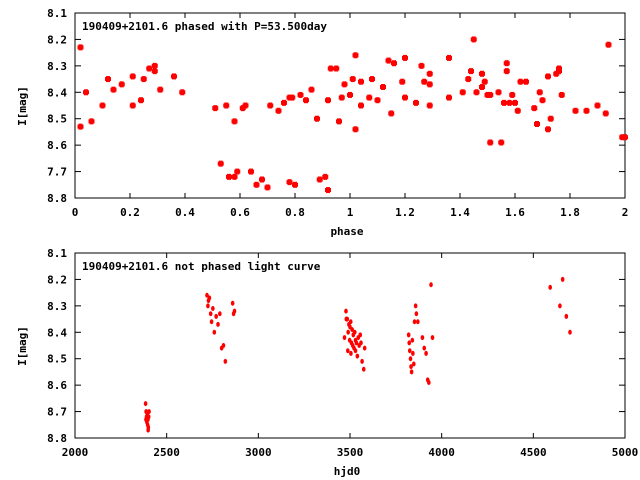  Describe the element at coordinates (350, 452) in the screenshot. I see `x-tick-label: 3500` at that location.